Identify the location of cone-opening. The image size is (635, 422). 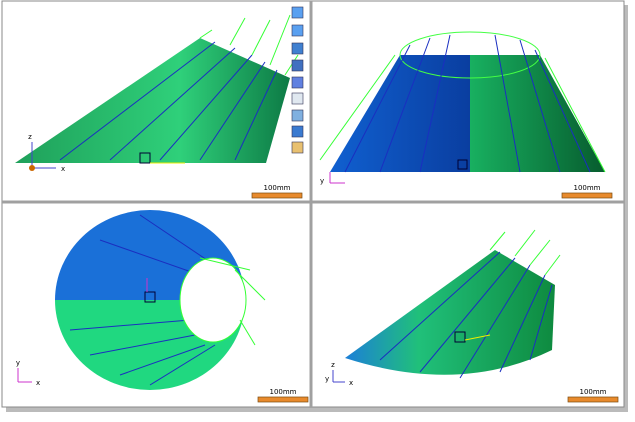
(213, 300).